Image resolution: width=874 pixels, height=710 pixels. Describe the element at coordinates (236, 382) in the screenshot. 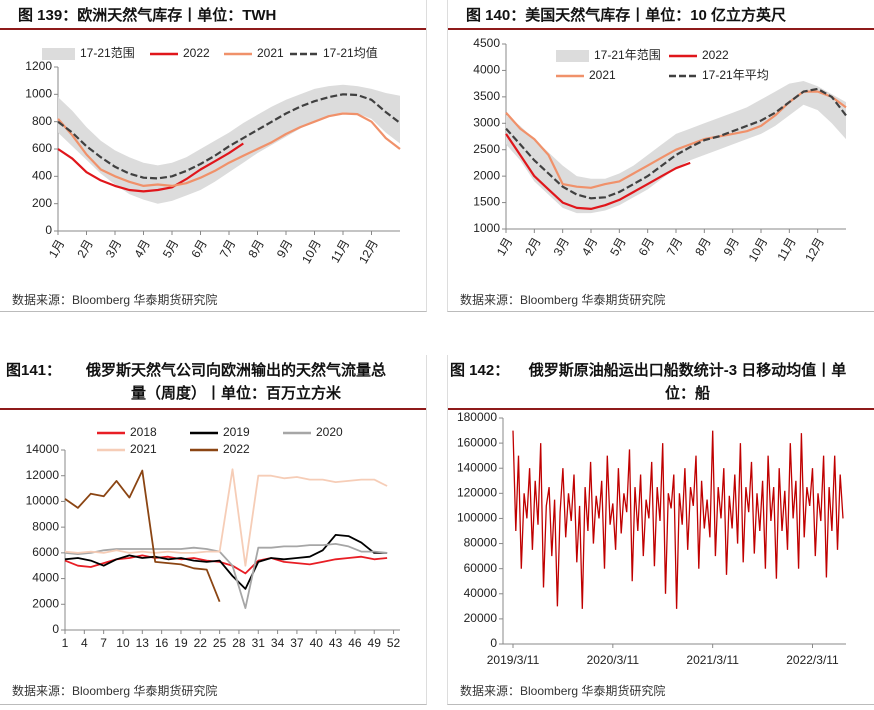

I see `chart-title: 俄罗斯天然气公司向欧洲输出的天然气流量总量（周度）丨单位：百万立方米` at that location.